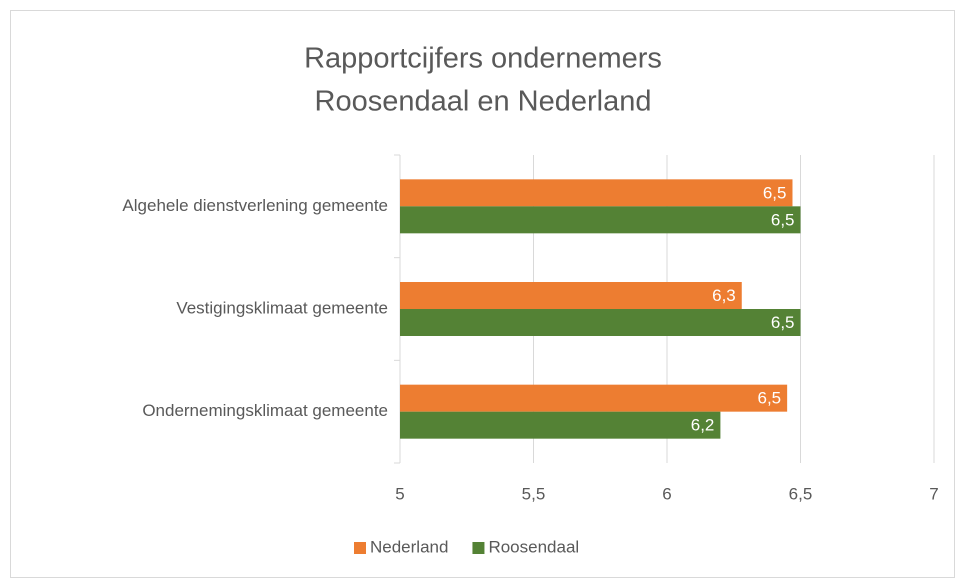 The height and width of the screenshot is (584, 956). Describe the element at coordinates (399, 493) in the screenshot. I see `x-tick-label: 5` at that location.